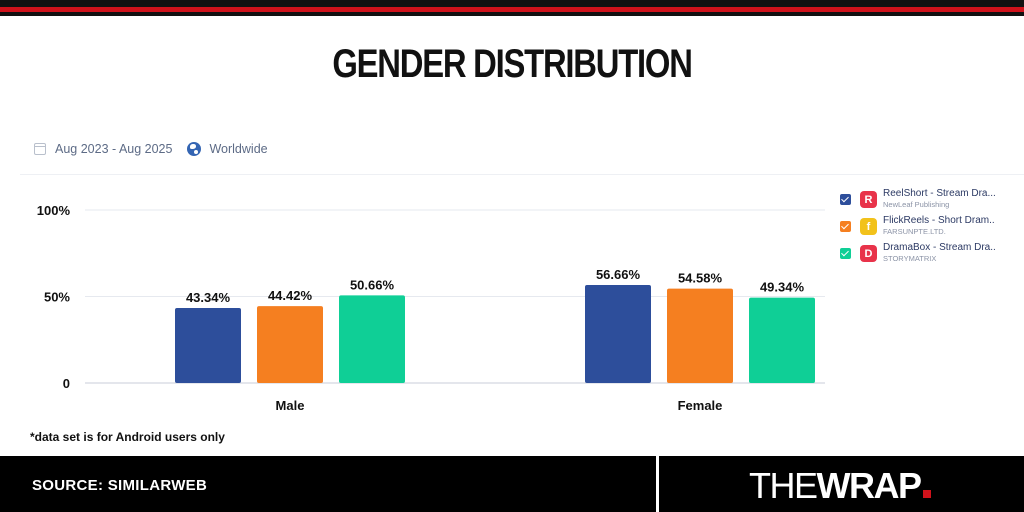  Describe the element at coordinates (783, 485) in the screenshot. I see `logo-the: THE` at that location.